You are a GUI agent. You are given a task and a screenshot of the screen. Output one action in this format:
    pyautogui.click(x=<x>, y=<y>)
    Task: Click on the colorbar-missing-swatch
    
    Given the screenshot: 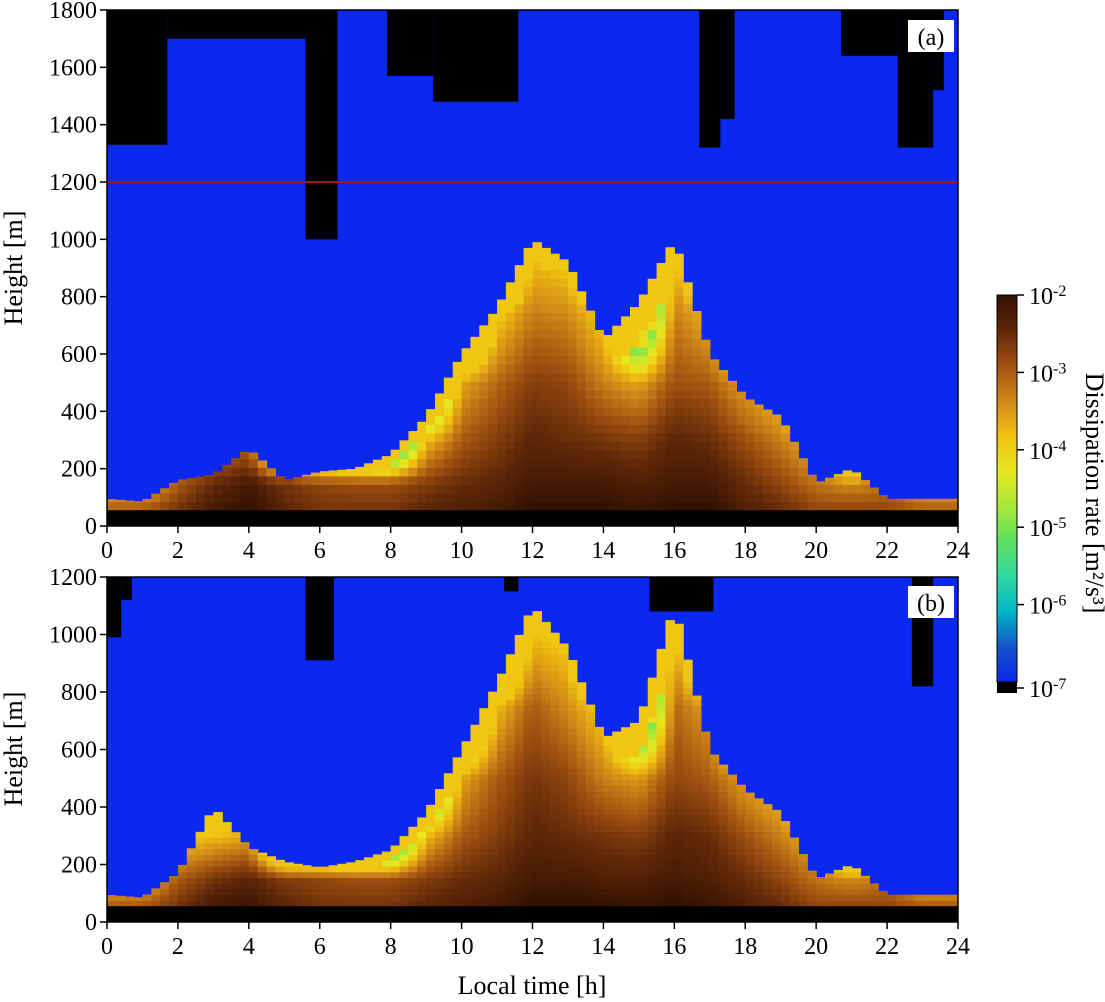 What is the action you would take?
    pyautogui.click(x=1007, y=687)
    